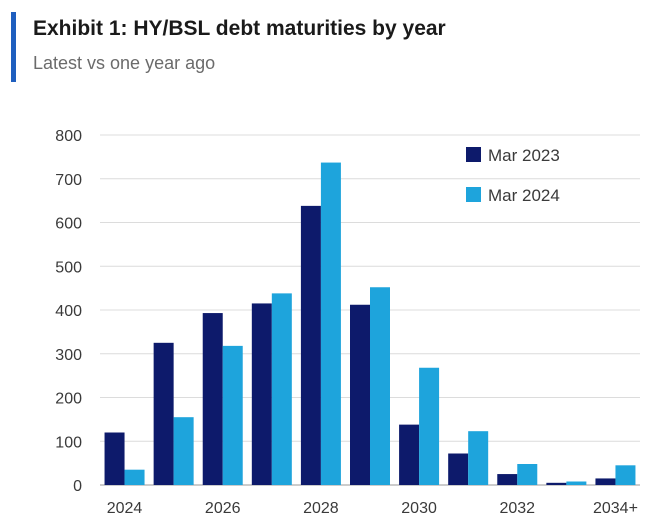 The image size is (652, 521). What do you see at coordinates (125, 508) in the screenshot?
I see `x-tick-label-2024: 2024` at bounding box center [125, 508].